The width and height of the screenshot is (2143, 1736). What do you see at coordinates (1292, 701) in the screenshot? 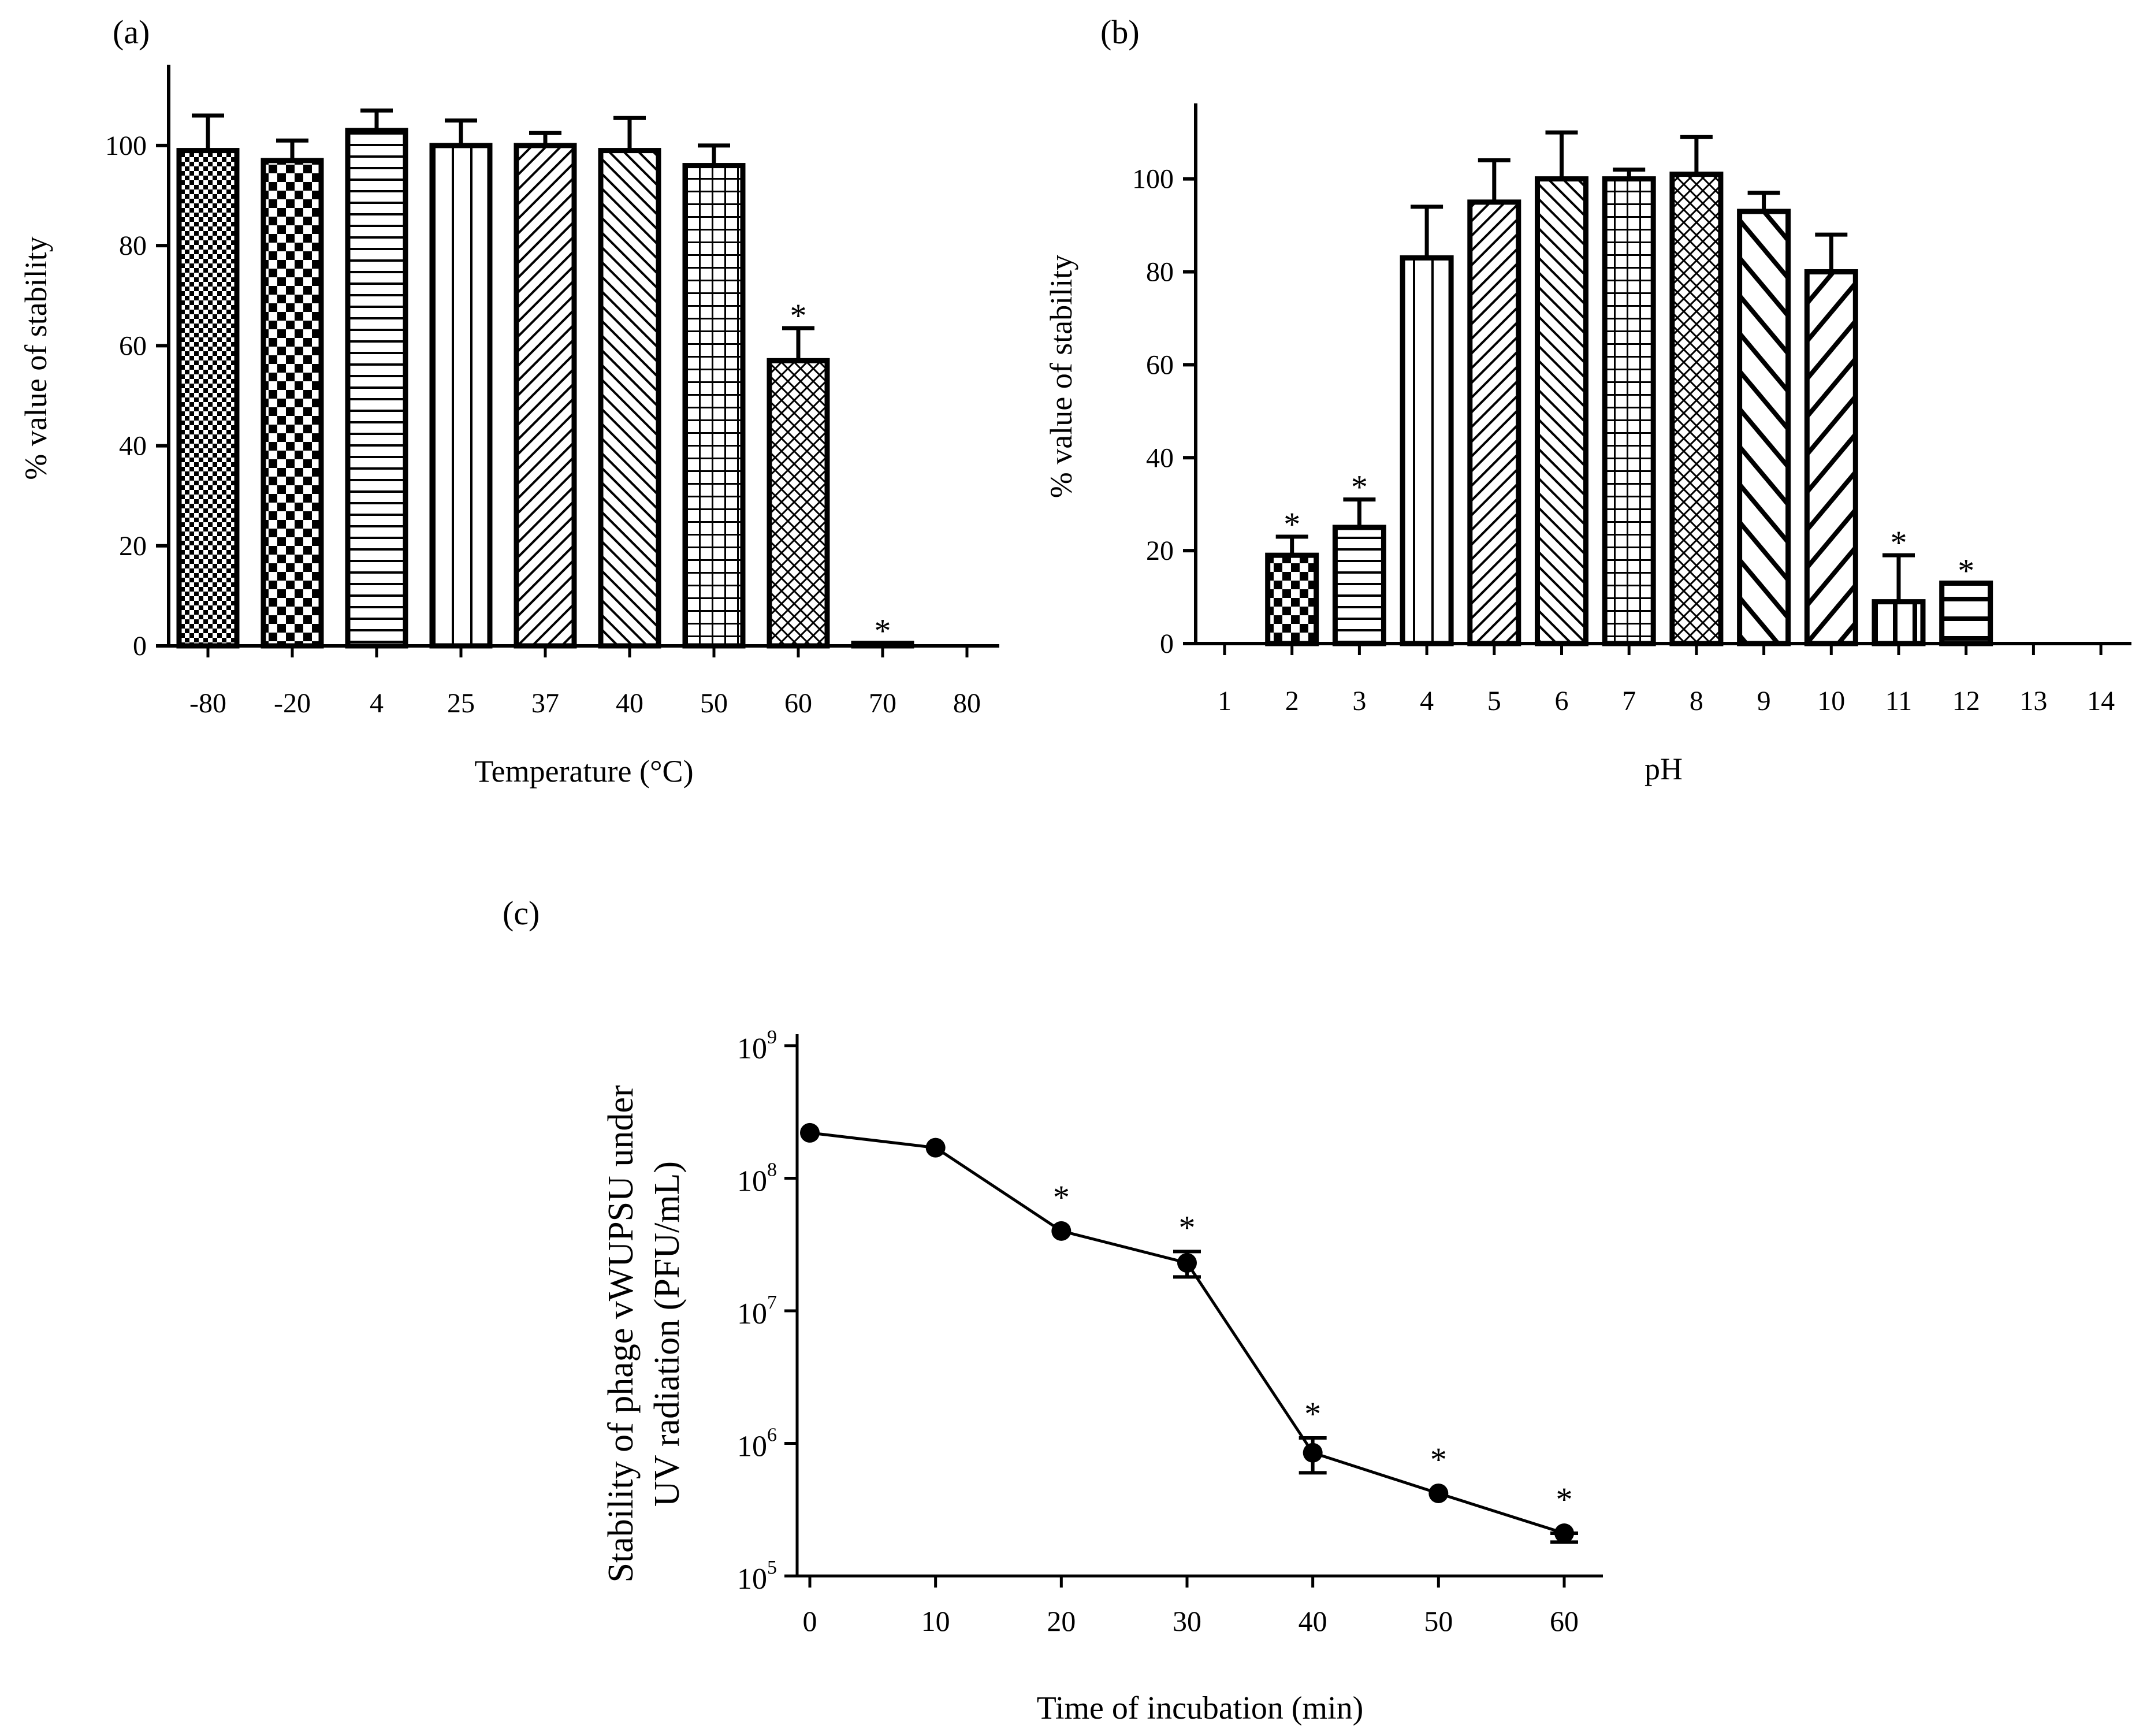
I see `x-tick-label: 2` at bounding box center [1292, 701].